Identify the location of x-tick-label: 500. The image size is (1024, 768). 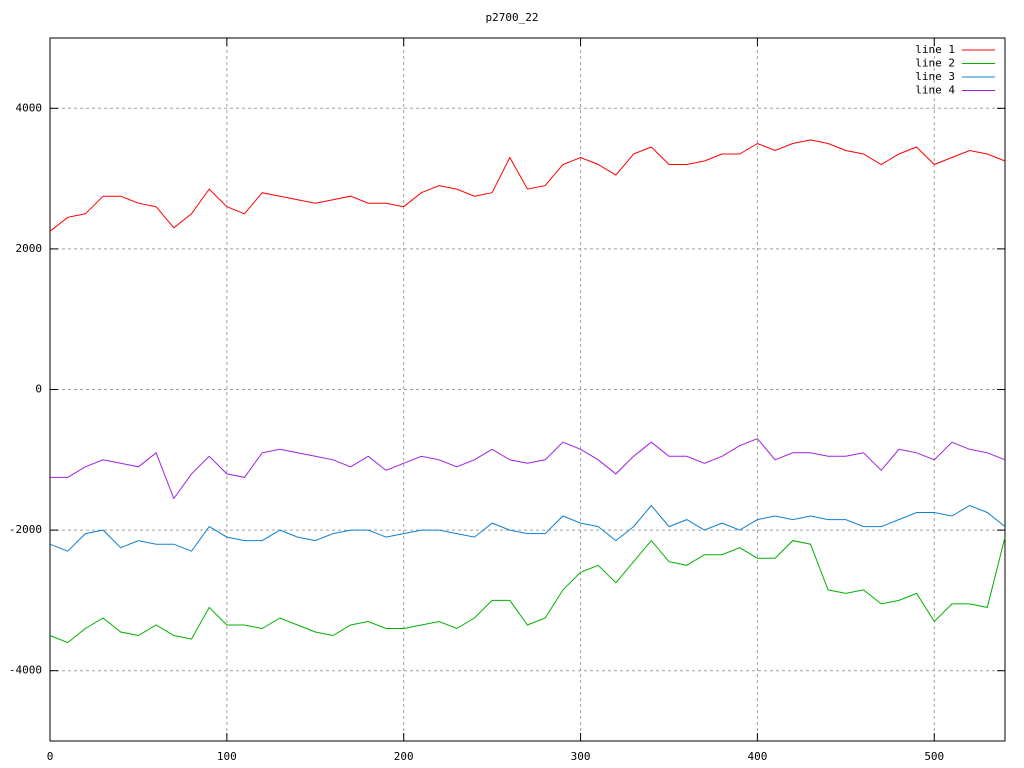
(934, 756).